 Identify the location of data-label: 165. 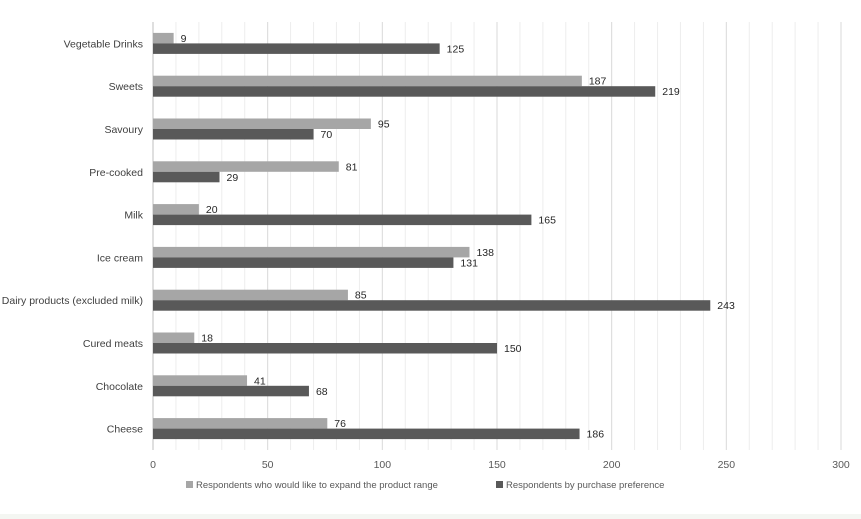
(547, 221).